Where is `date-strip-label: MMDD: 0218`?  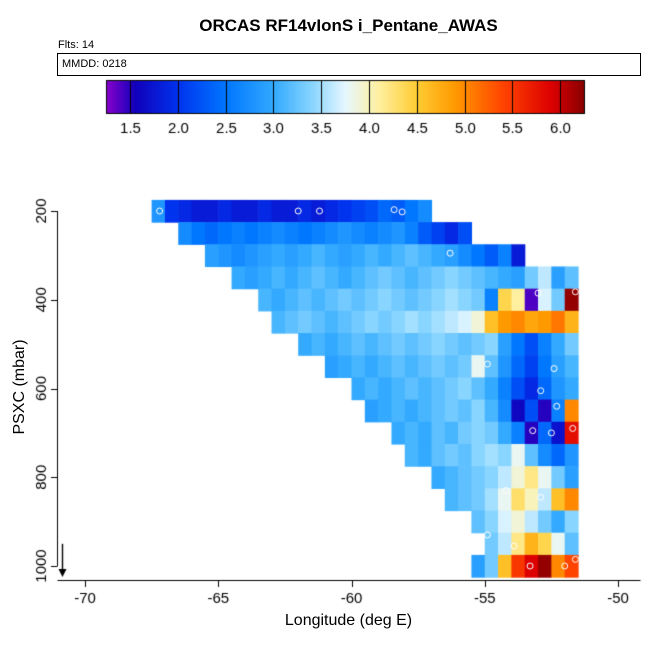 date-strip-label: MMDD: 0218 is located at coordinates (94, 64).